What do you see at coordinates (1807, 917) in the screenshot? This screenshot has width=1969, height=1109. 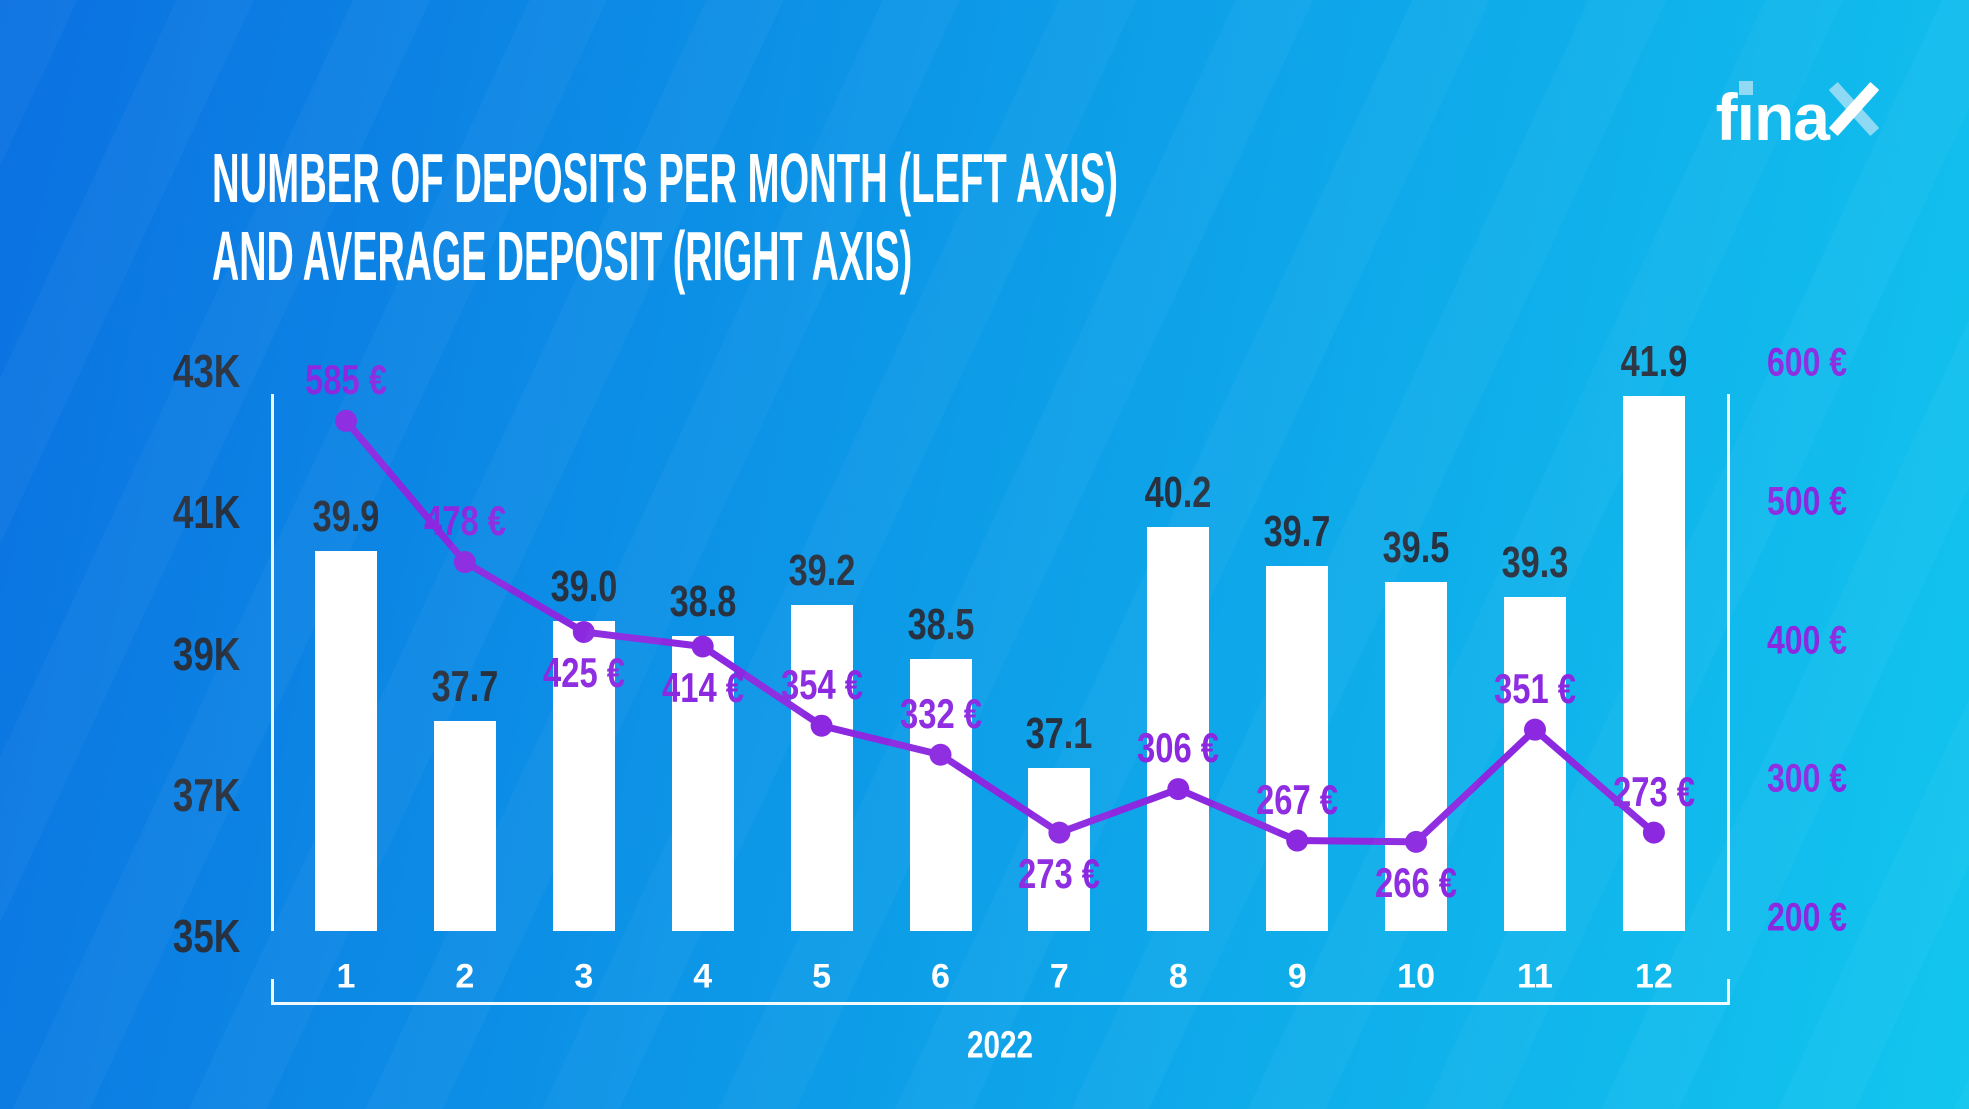 I see `right-axis-tick-label: 200 €` at bounding box center [1807, 917].